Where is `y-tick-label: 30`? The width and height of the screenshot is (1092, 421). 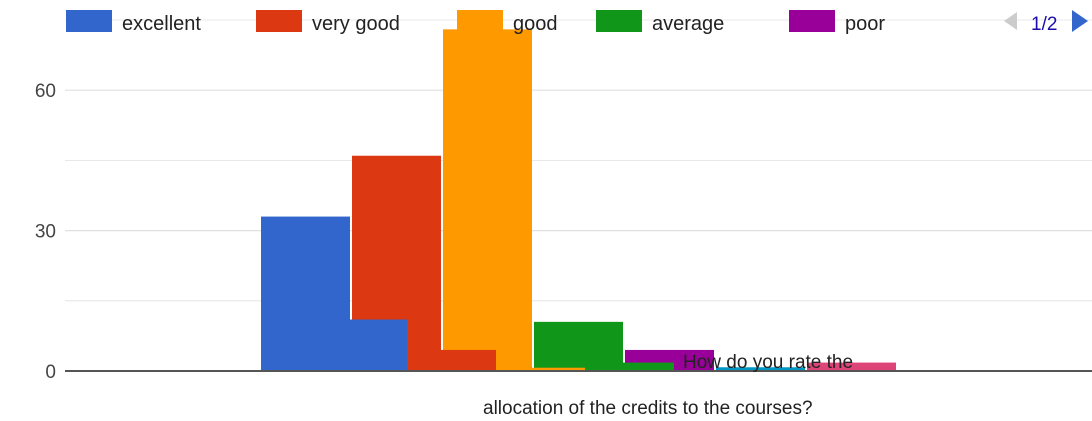 y-tick-label: 30 is located at coordinates (45, 232).